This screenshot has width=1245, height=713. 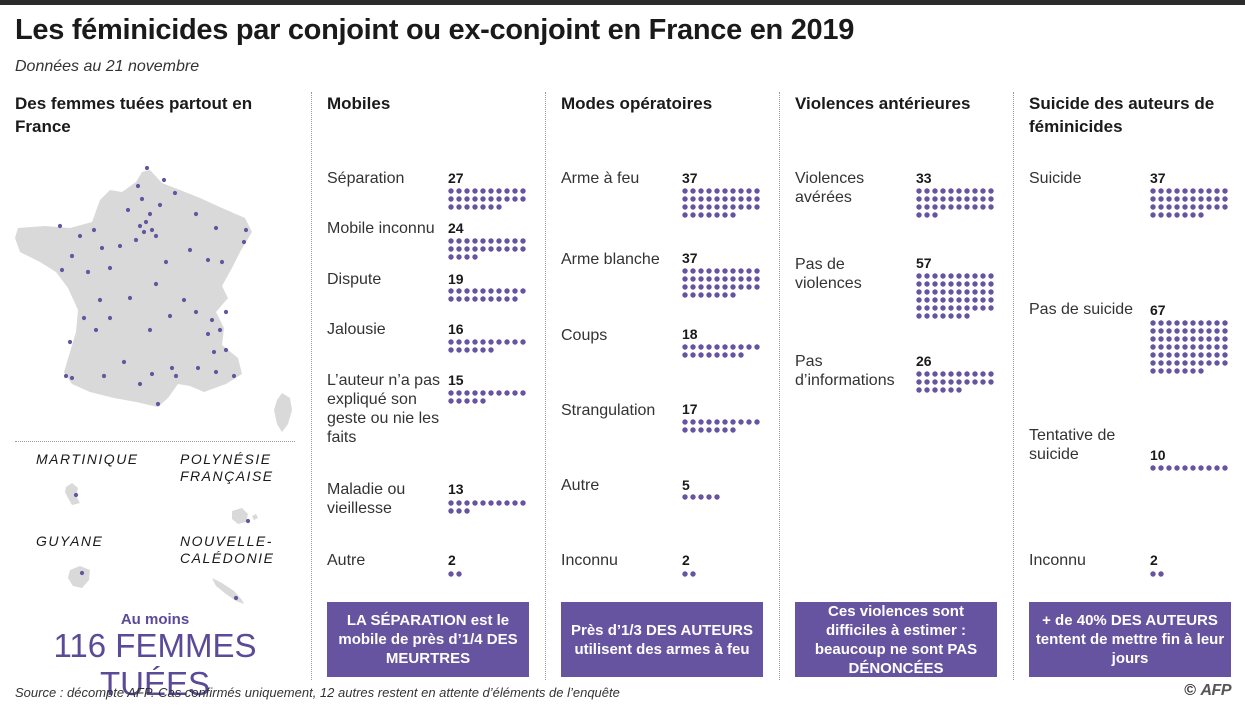 I want to click on value-label: 10, so click(x=1158, y=455).